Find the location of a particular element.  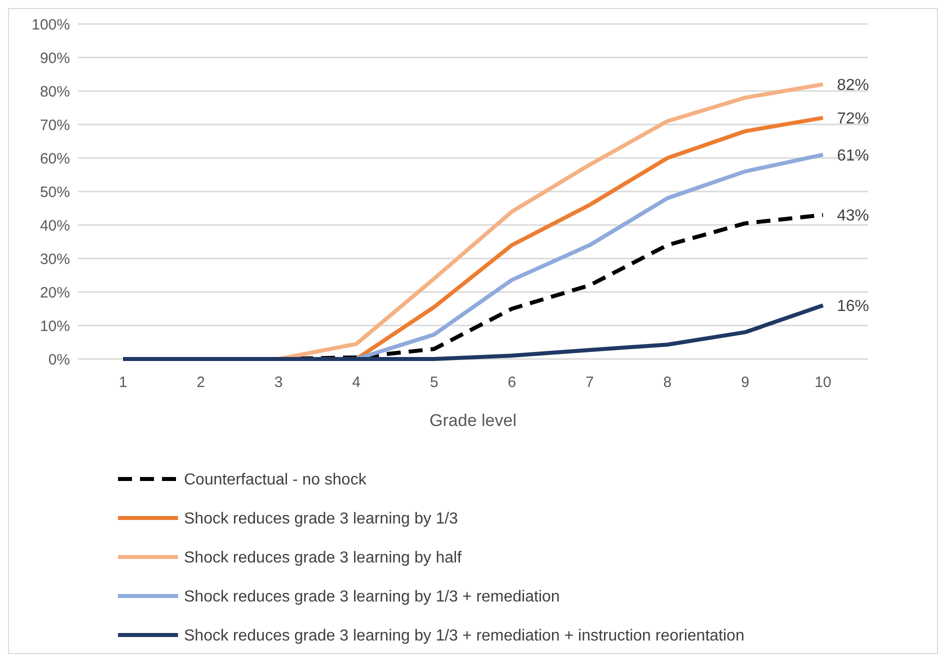

x-tick-label: 1 is located at coordinates (123, 382).